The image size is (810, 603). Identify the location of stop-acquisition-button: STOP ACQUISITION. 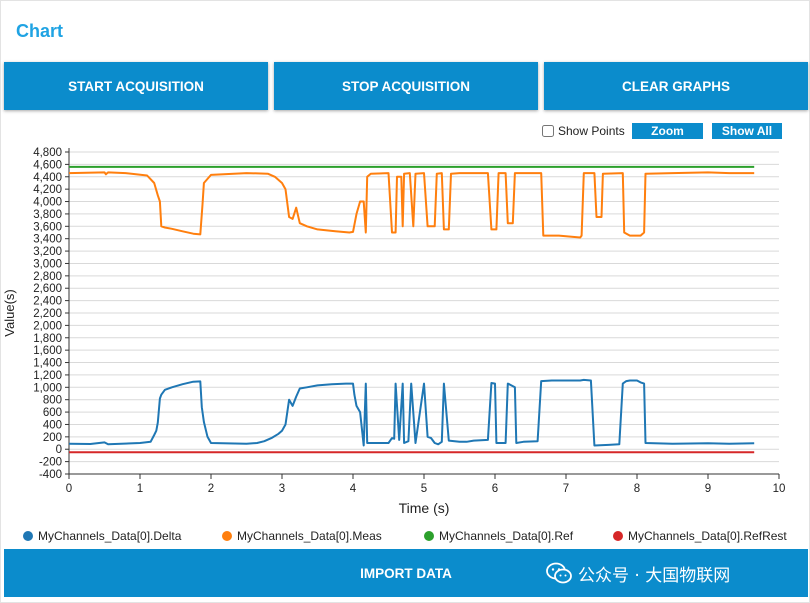
(406, 86).